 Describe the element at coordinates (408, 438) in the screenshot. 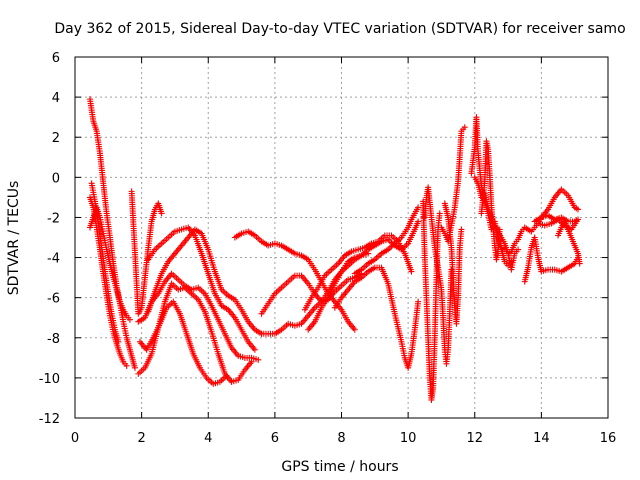

I see `x-tick-label: 10` at that location.